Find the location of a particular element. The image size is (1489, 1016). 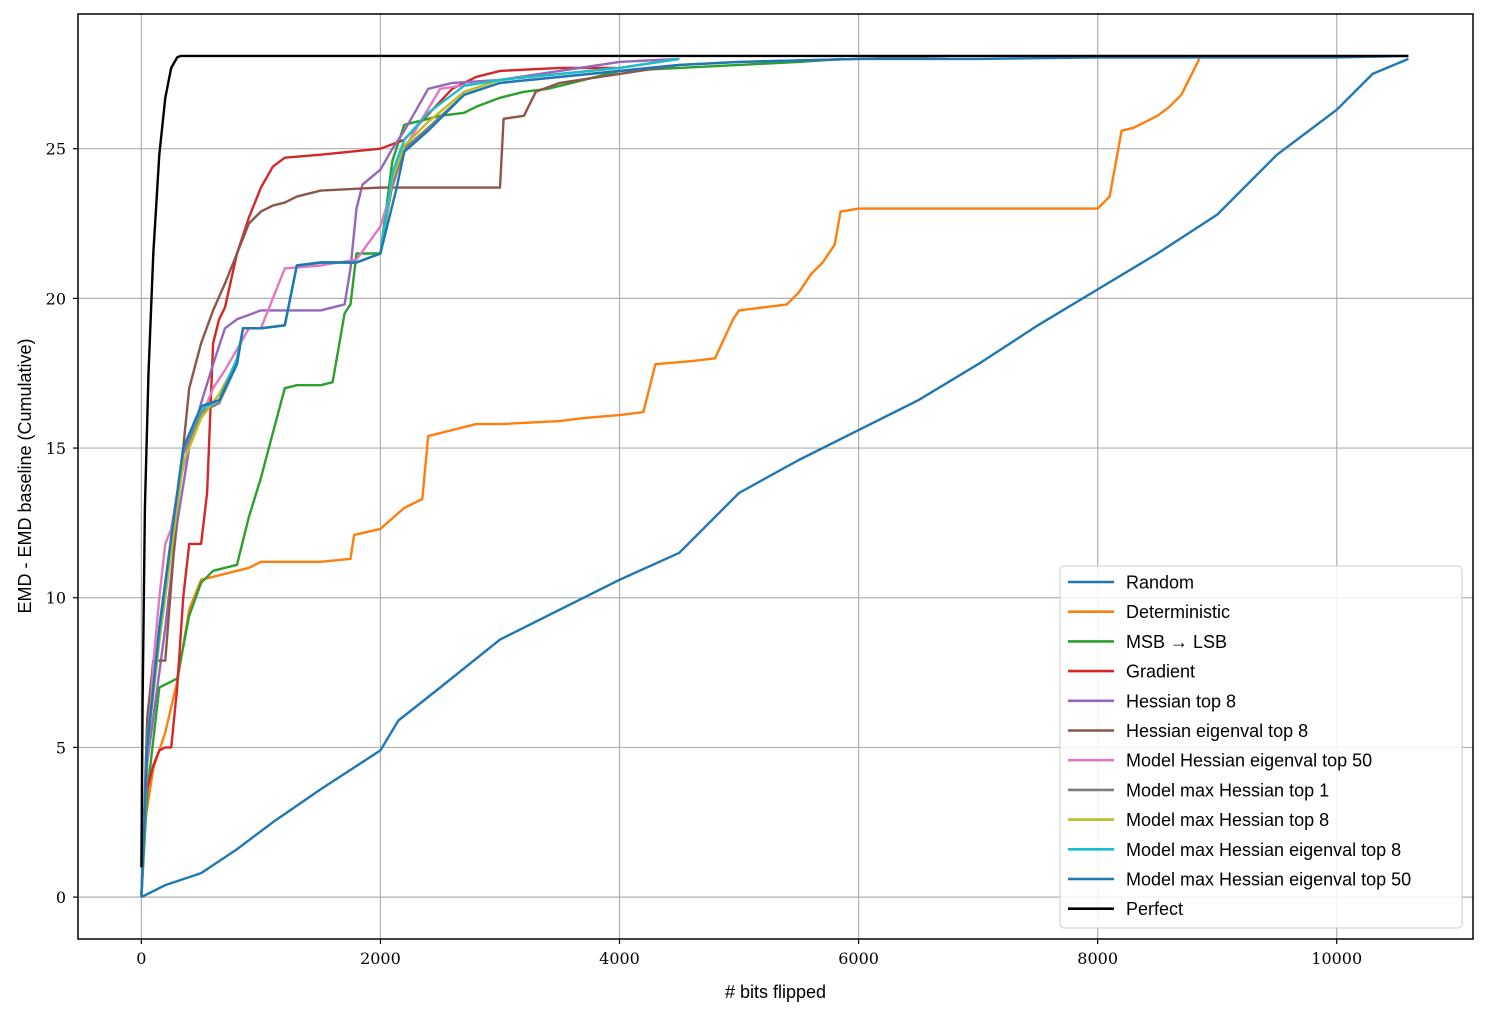

x-tick-label: 6000 is located at coordinates (858, 958).